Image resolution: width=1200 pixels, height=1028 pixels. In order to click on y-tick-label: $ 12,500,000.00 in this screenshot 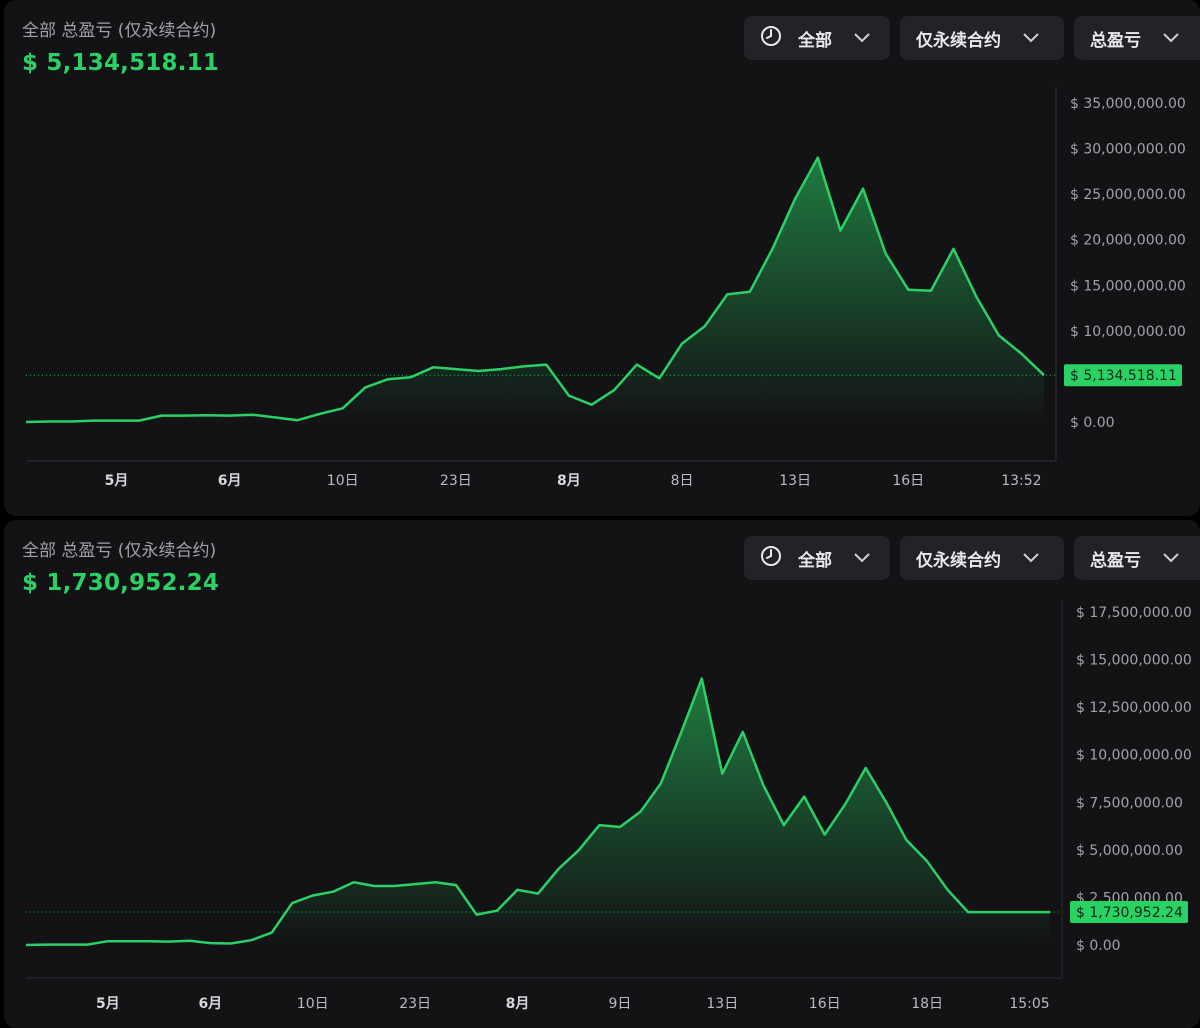, I will do `click(1134, 708)`.